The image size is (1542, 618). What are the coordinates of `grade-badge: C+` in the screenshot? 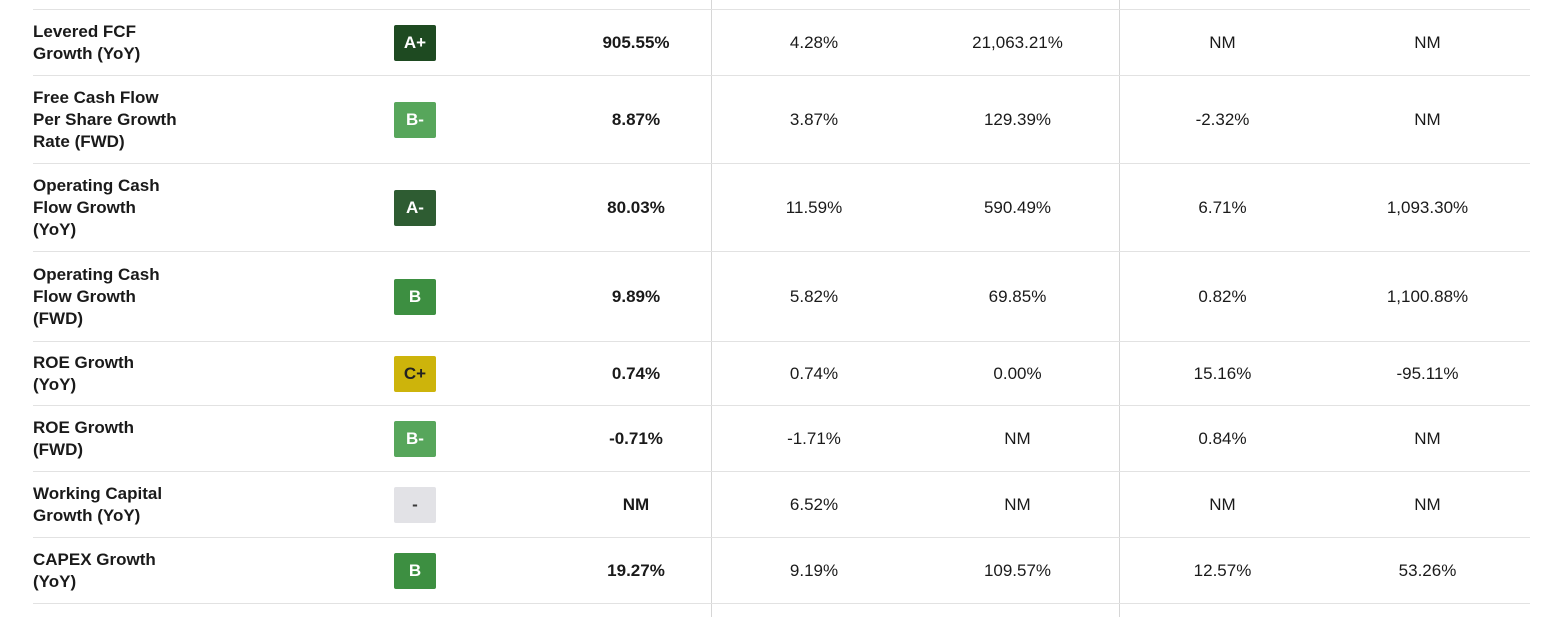 It's located at (415, 373).